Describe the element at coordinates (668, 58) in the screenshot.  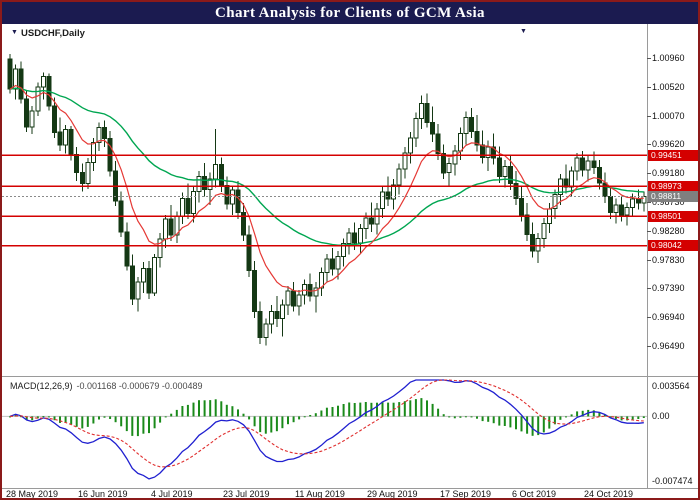
I see `price-tick-label: 1.00960` at that location.